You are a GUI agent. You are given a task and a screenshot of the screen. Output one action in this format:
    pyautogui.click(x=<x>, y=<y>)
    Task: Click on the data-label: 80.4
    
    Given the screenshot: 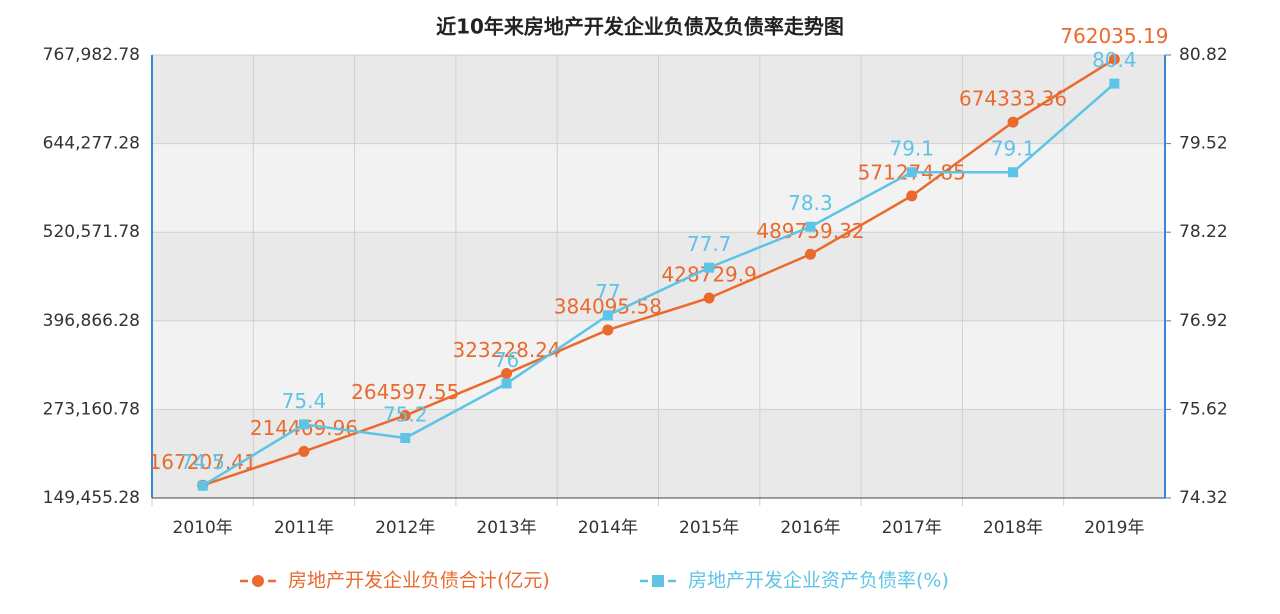 What is the action you would take?
    pyautogui.click(x=1114, y=60)
    